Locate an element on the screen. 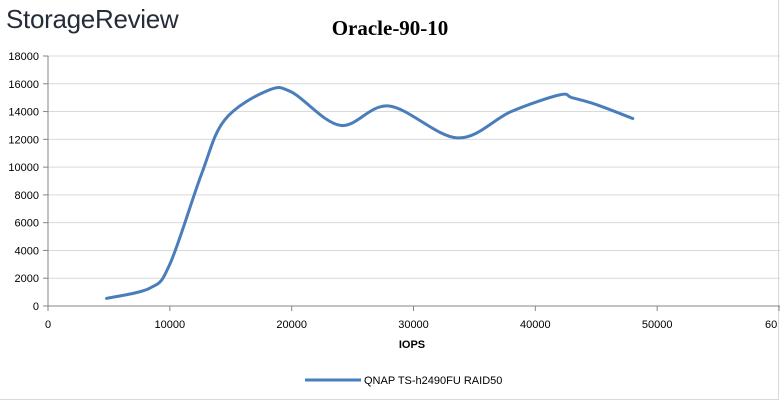 This screenshot has height=401, width=780. y-tick-label: 14000 is located at coordinates (23, 113).